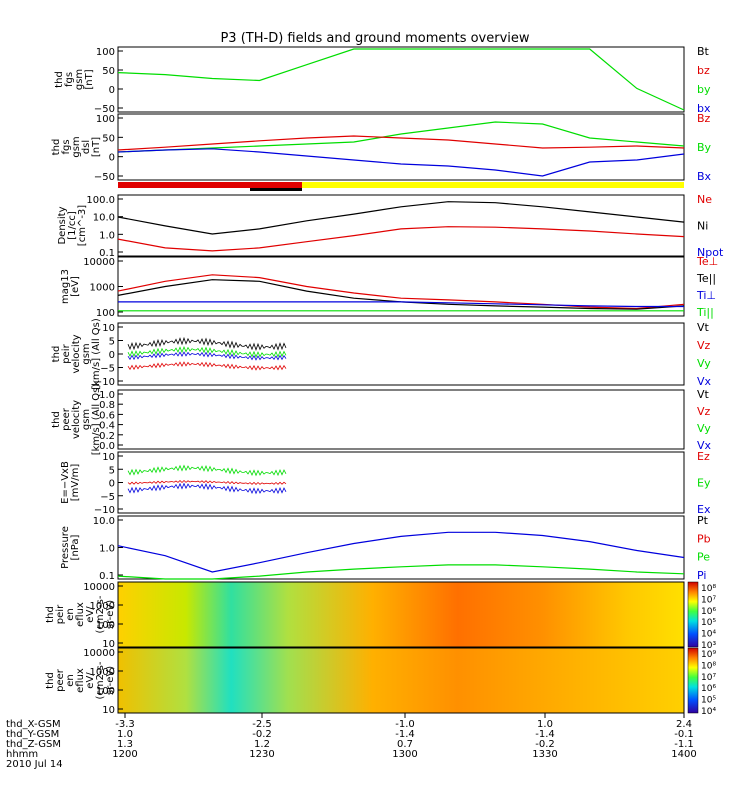 Image resolution: width=750 pixels, height=800 pixels. What do you see at coordinates (70, 680) in the screenshot?
I see `y-axis-label: en` at bounding box center [70, 680].